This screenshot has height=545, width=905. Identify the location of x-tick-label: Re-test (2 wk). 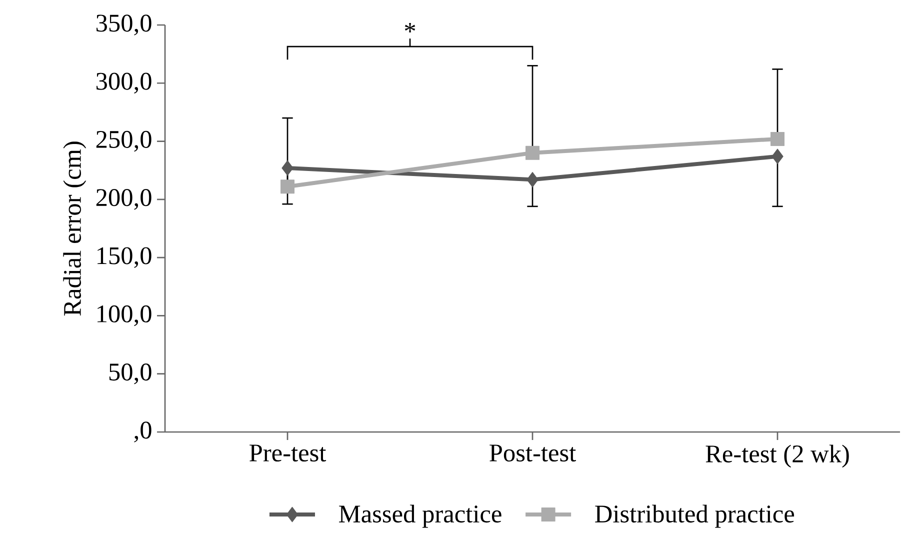
(777, 456).